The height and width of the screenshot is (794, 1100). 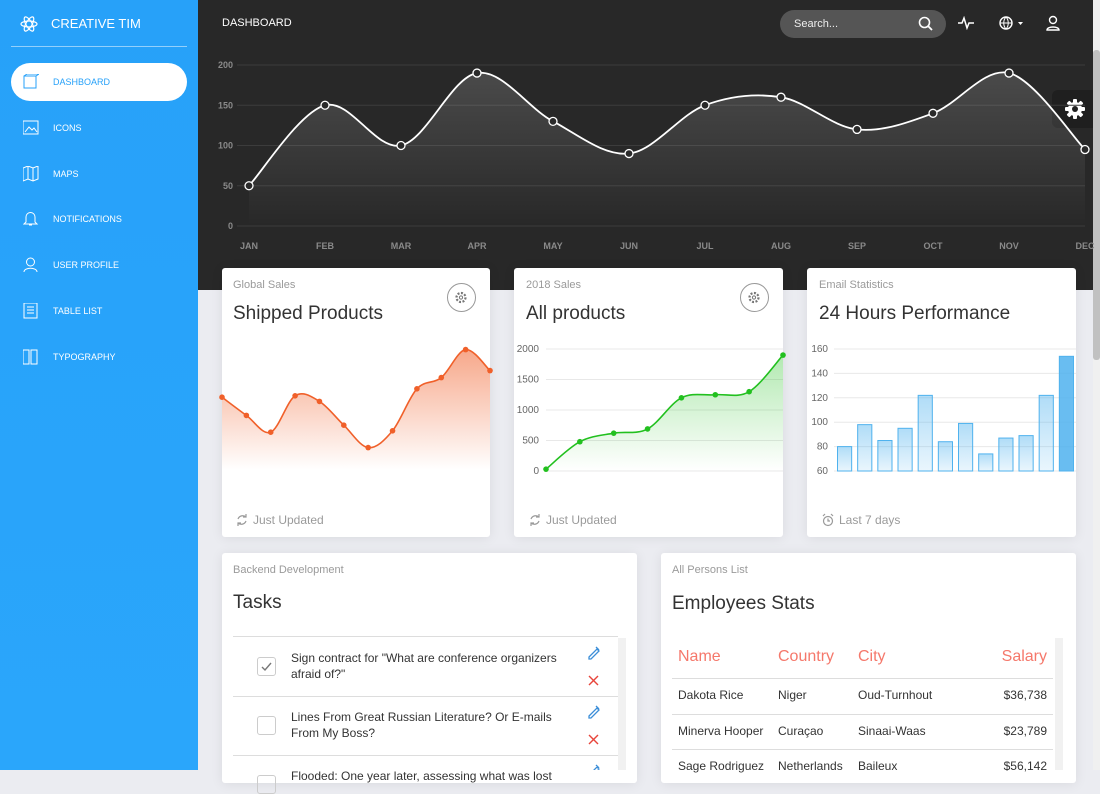 I want to click on brand-logo, so click(x=29, y=24).